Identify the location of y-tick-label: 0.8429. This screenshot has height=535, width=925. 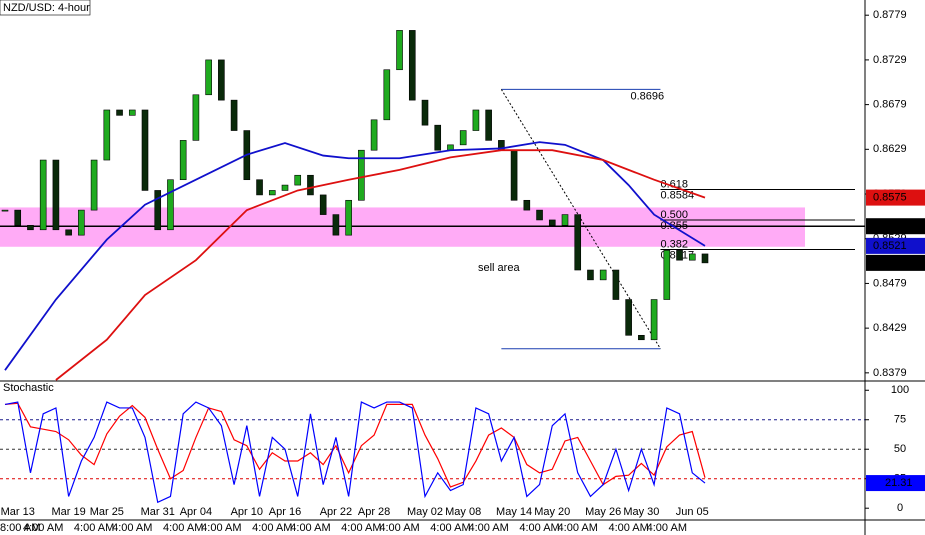
(890, 328).